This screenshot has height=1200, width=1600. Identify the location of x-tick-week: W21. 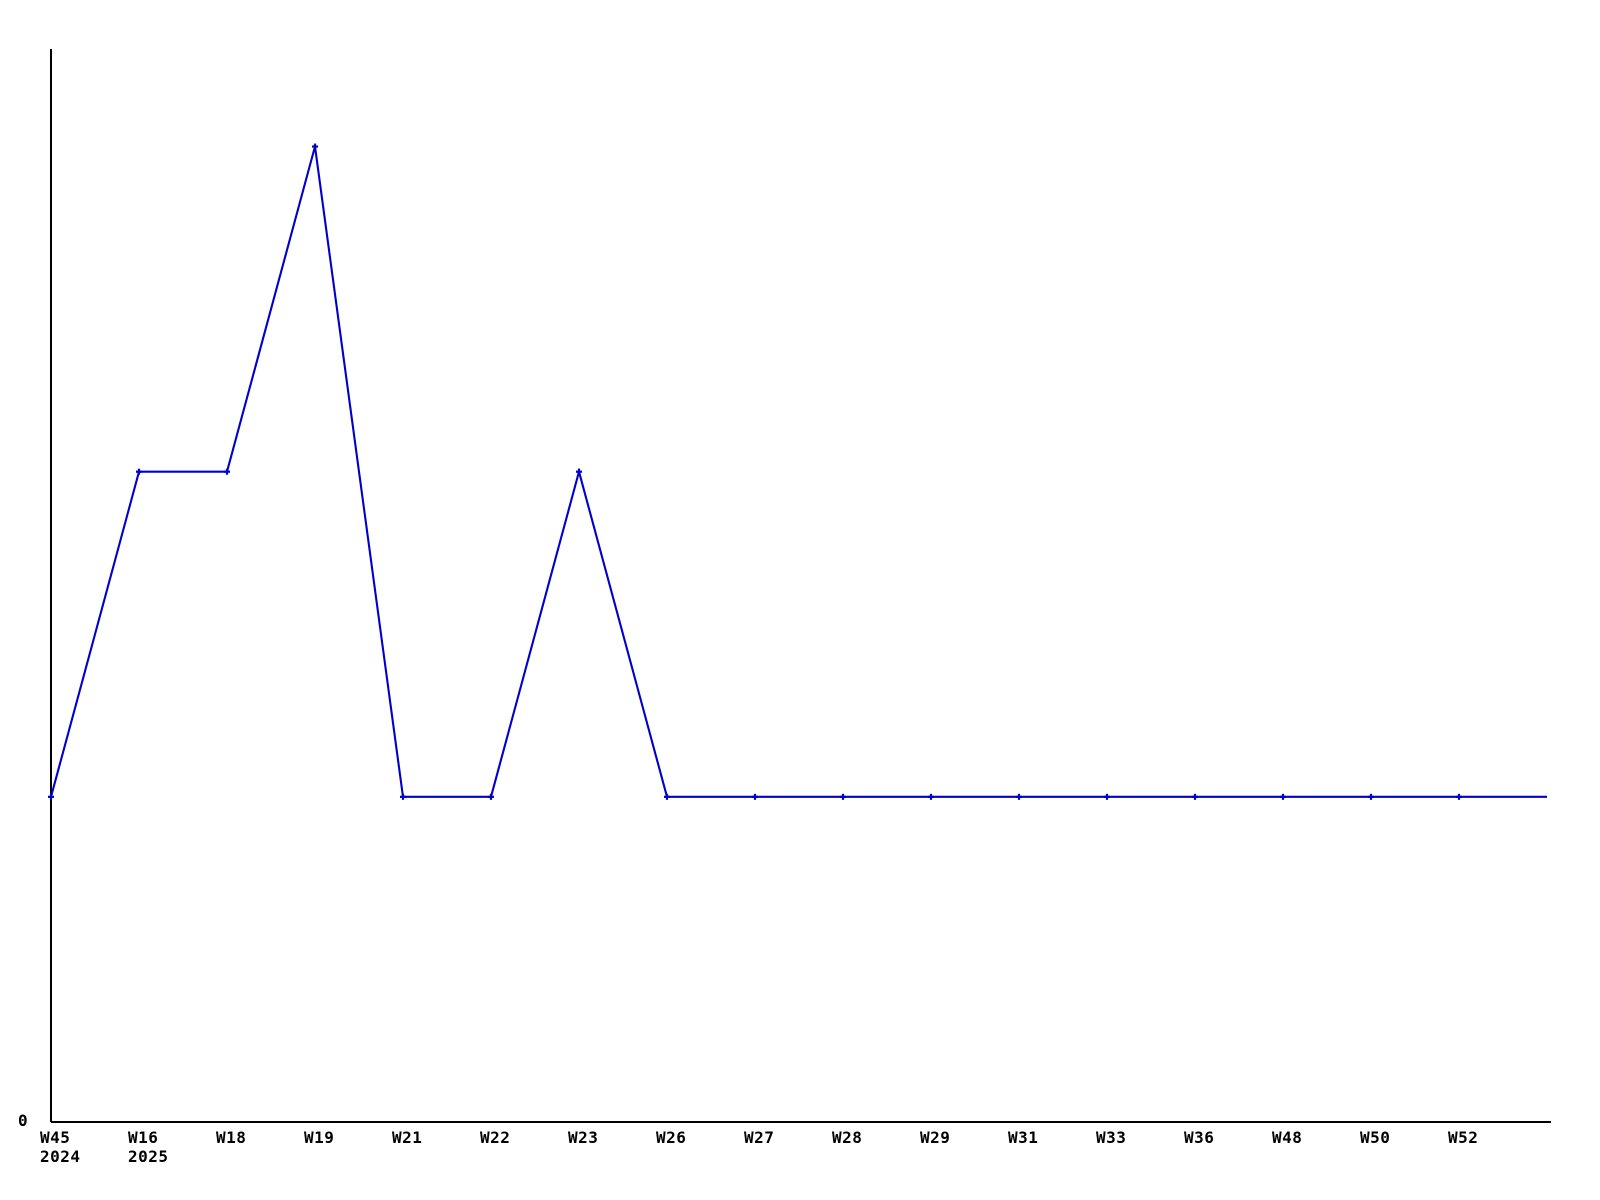
(407, 1137).